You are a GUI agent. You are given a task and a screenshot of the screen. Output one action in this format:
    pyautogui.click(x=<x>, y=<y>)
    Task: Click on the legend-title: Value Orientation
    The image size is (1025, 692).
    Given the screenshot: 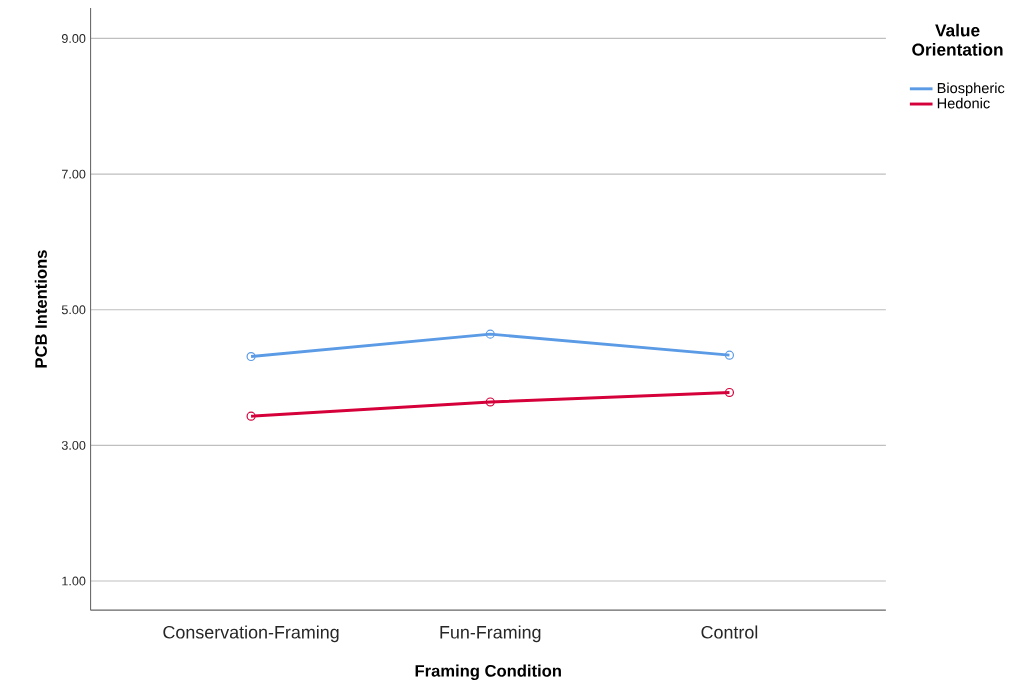 What is the action you would take?
    pyautogui.click(x=957, y=39)
    